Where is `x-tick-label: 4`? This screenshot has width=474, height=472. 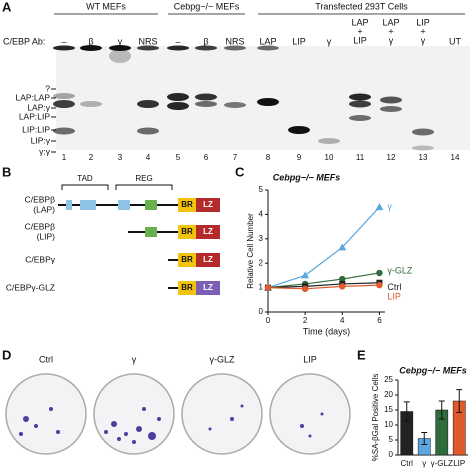
x-tick-label: 4 is located at coordinates (342, 320).